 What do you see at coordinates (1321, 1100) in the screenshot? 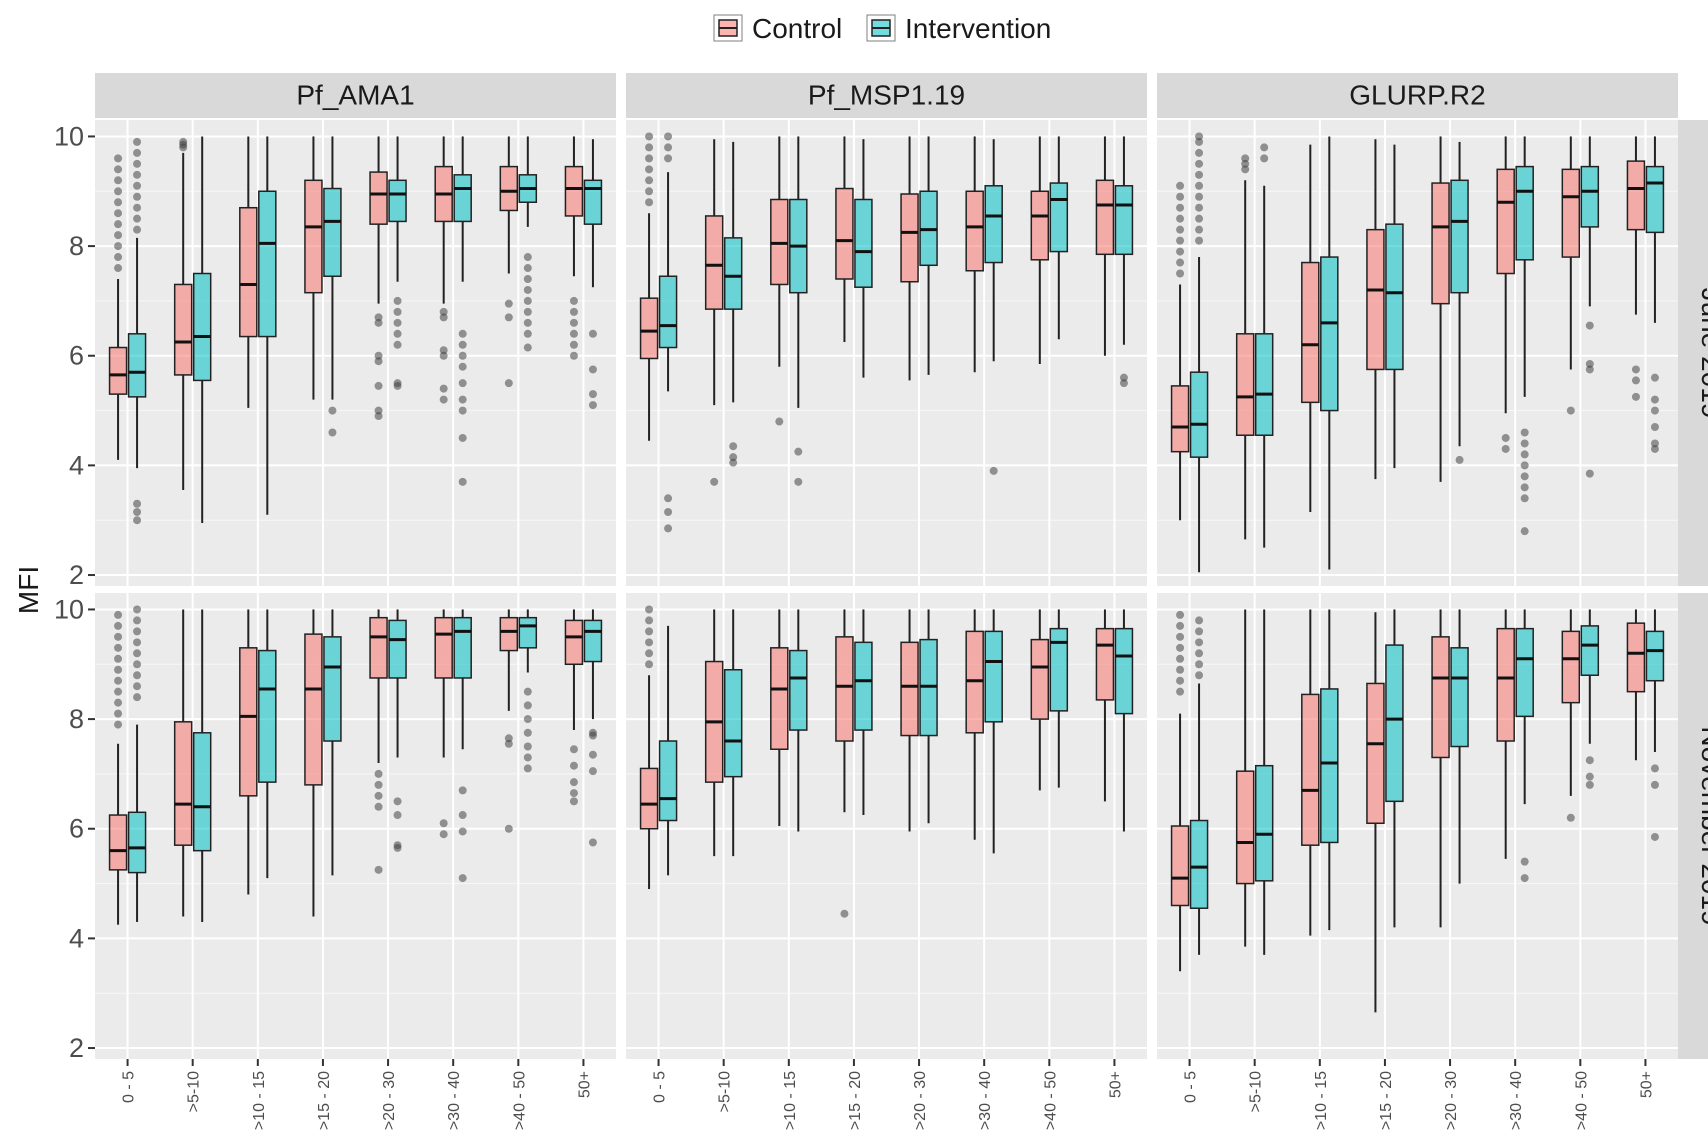
I see `x-tick-label: >10 - 15` at bounding box center [1321, 1100].